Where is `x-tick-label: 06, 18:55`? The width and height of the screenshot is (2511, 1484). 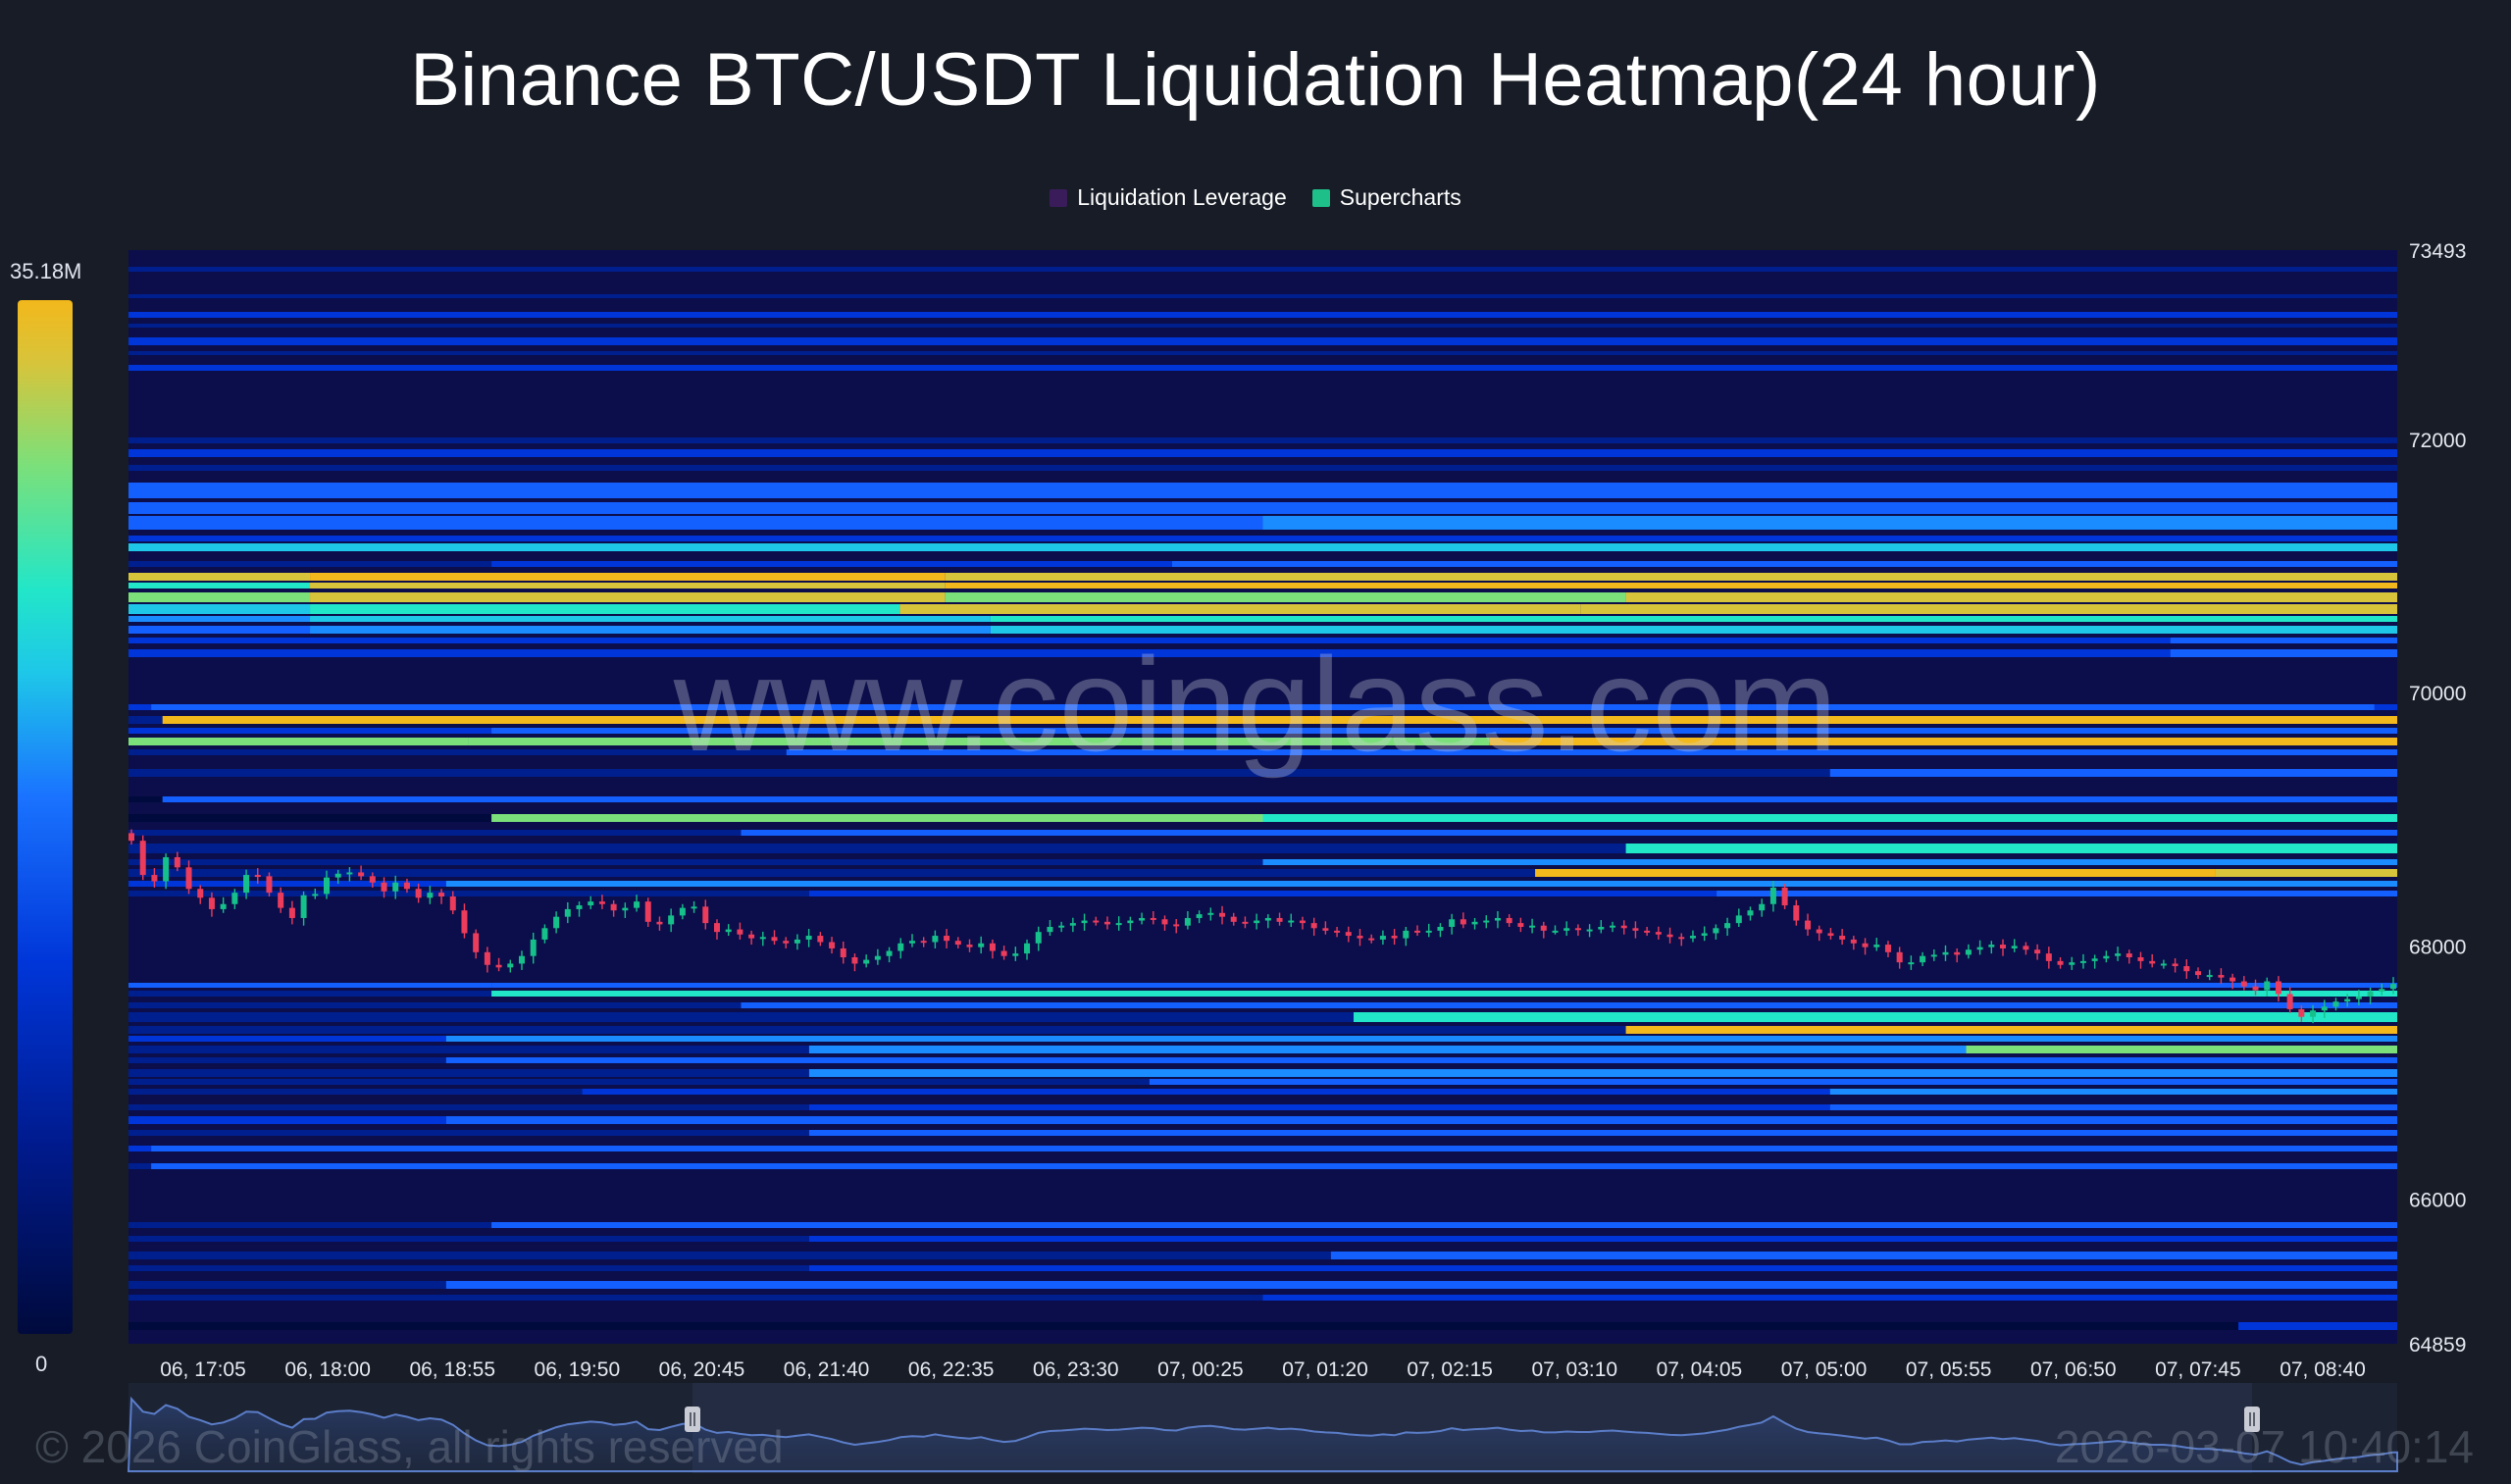 x-tick-label: 06, 18:55 is located at coordinates (452, 1369).